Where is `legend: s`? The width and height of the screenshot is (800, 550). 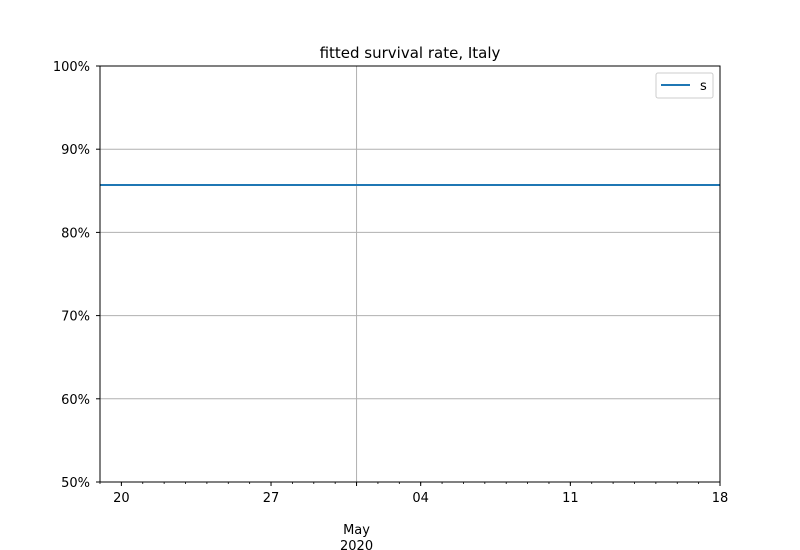
legend: s is located at coordinates (684, 85).